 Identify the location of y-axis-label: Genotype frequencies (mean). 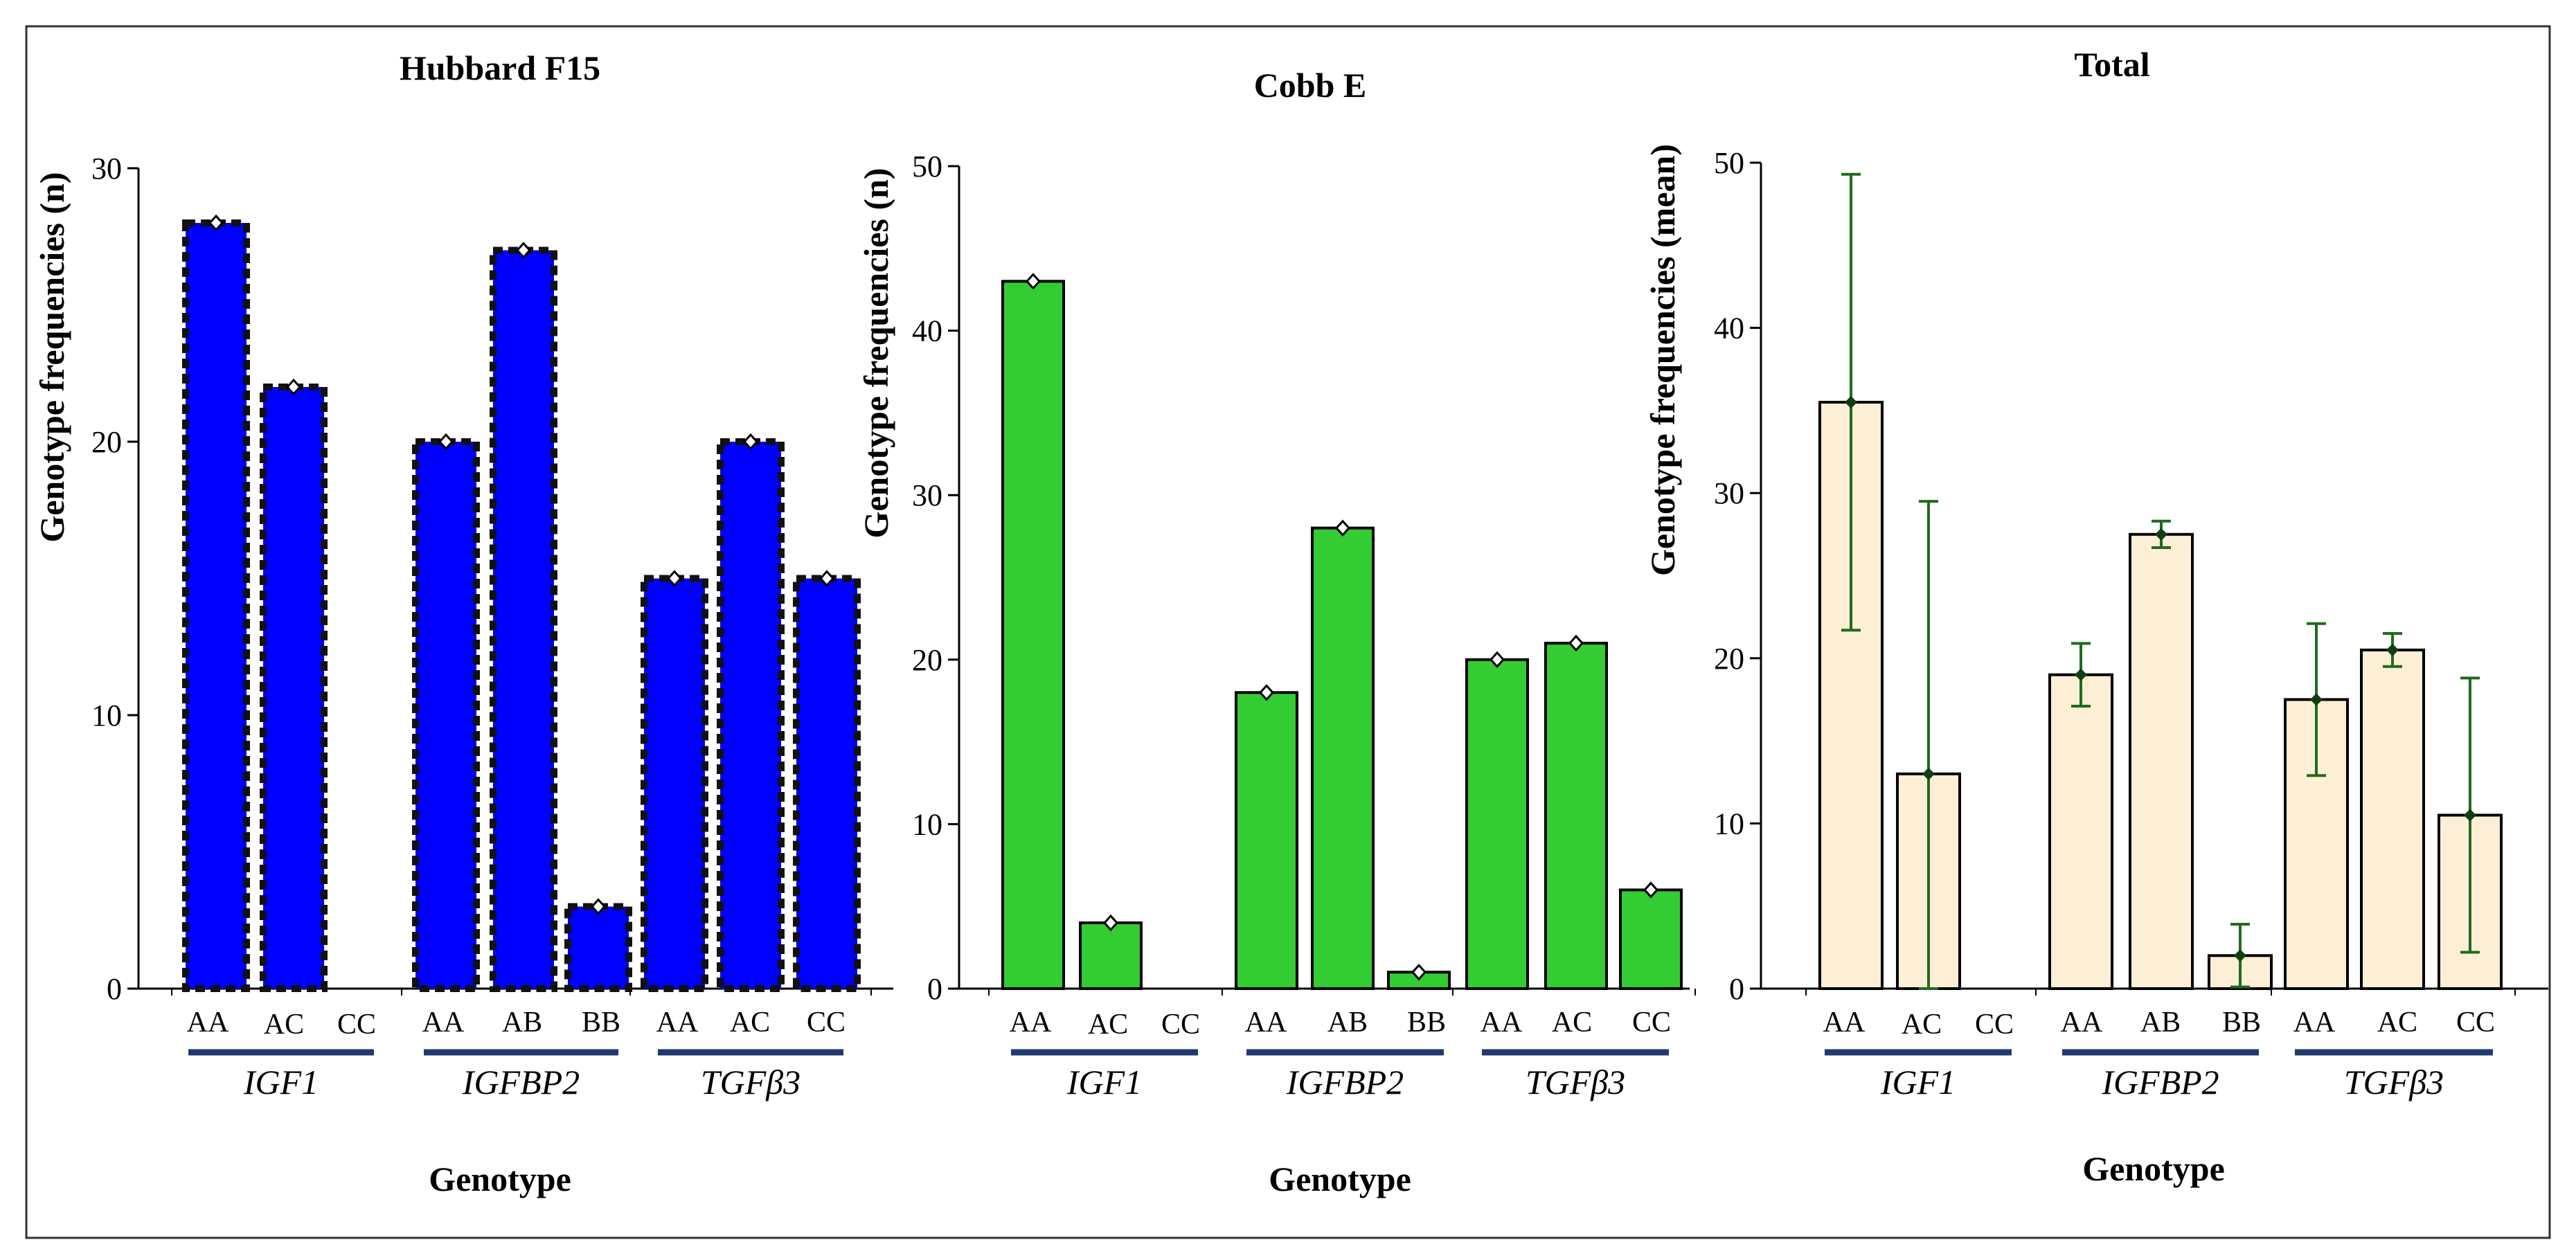
(1663, 360).